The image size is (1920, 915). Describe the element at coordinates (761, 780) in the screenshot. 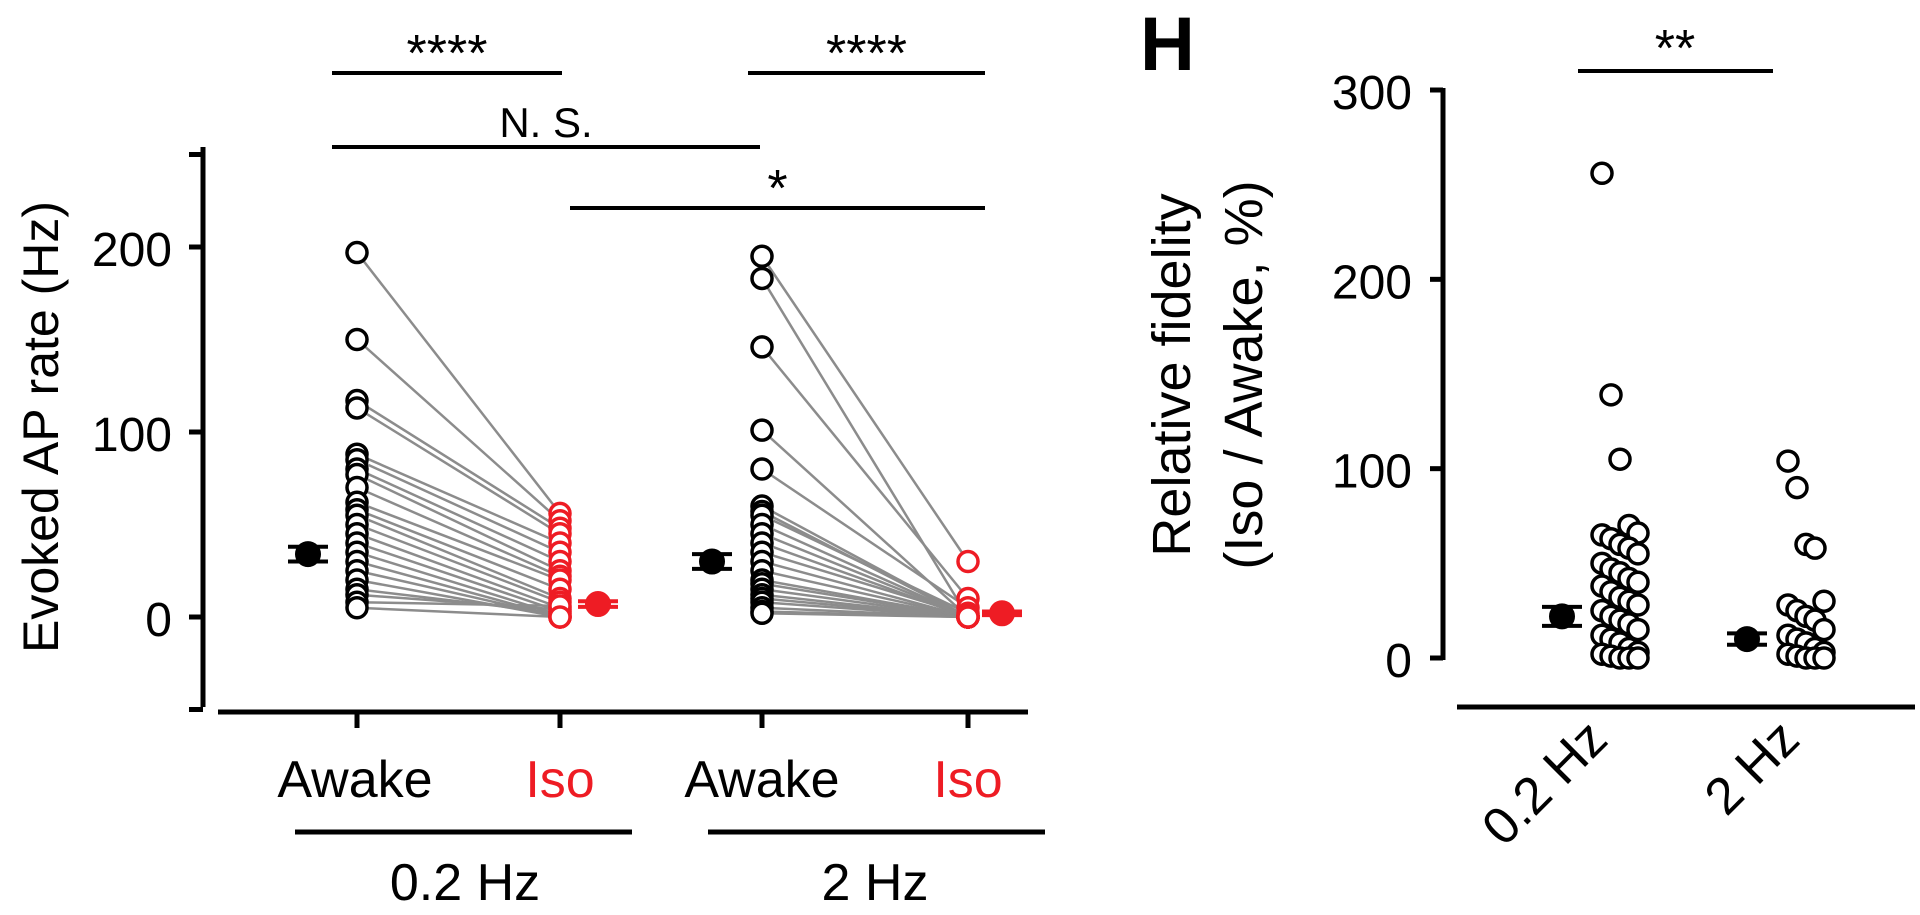

I see `xtick-label-awake-2: Awake` at that location.